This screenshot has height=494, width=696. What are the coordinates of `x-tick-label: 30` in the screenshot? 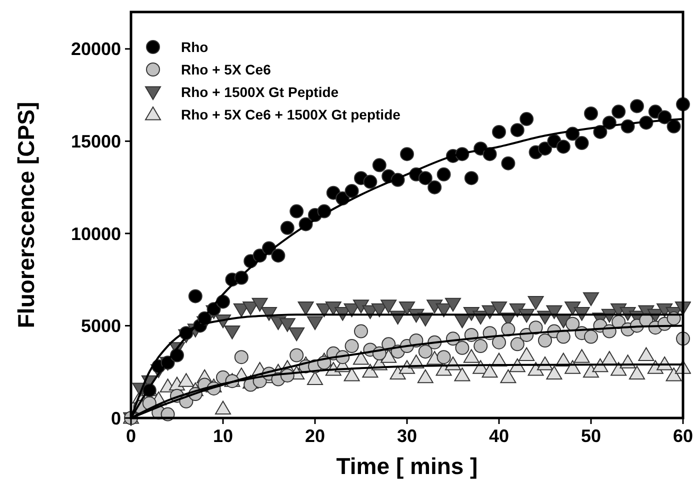 It's located at (407, 436).